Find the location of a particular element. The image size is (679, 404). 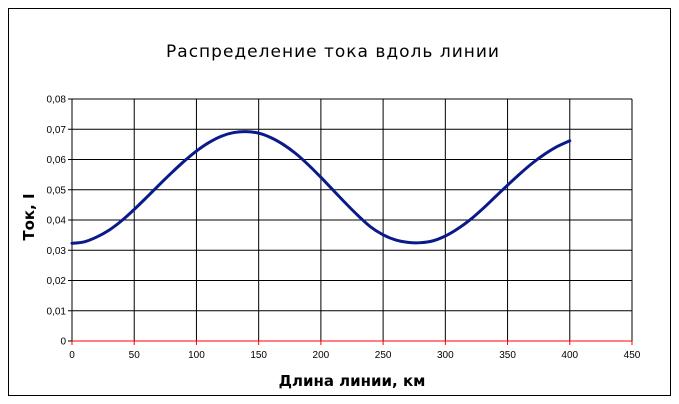

y-tick-labels: 0 0,01 0,02 0,03 0,04 0,05 0,06 0,07 0,08 is located at coordinates (57, 221).